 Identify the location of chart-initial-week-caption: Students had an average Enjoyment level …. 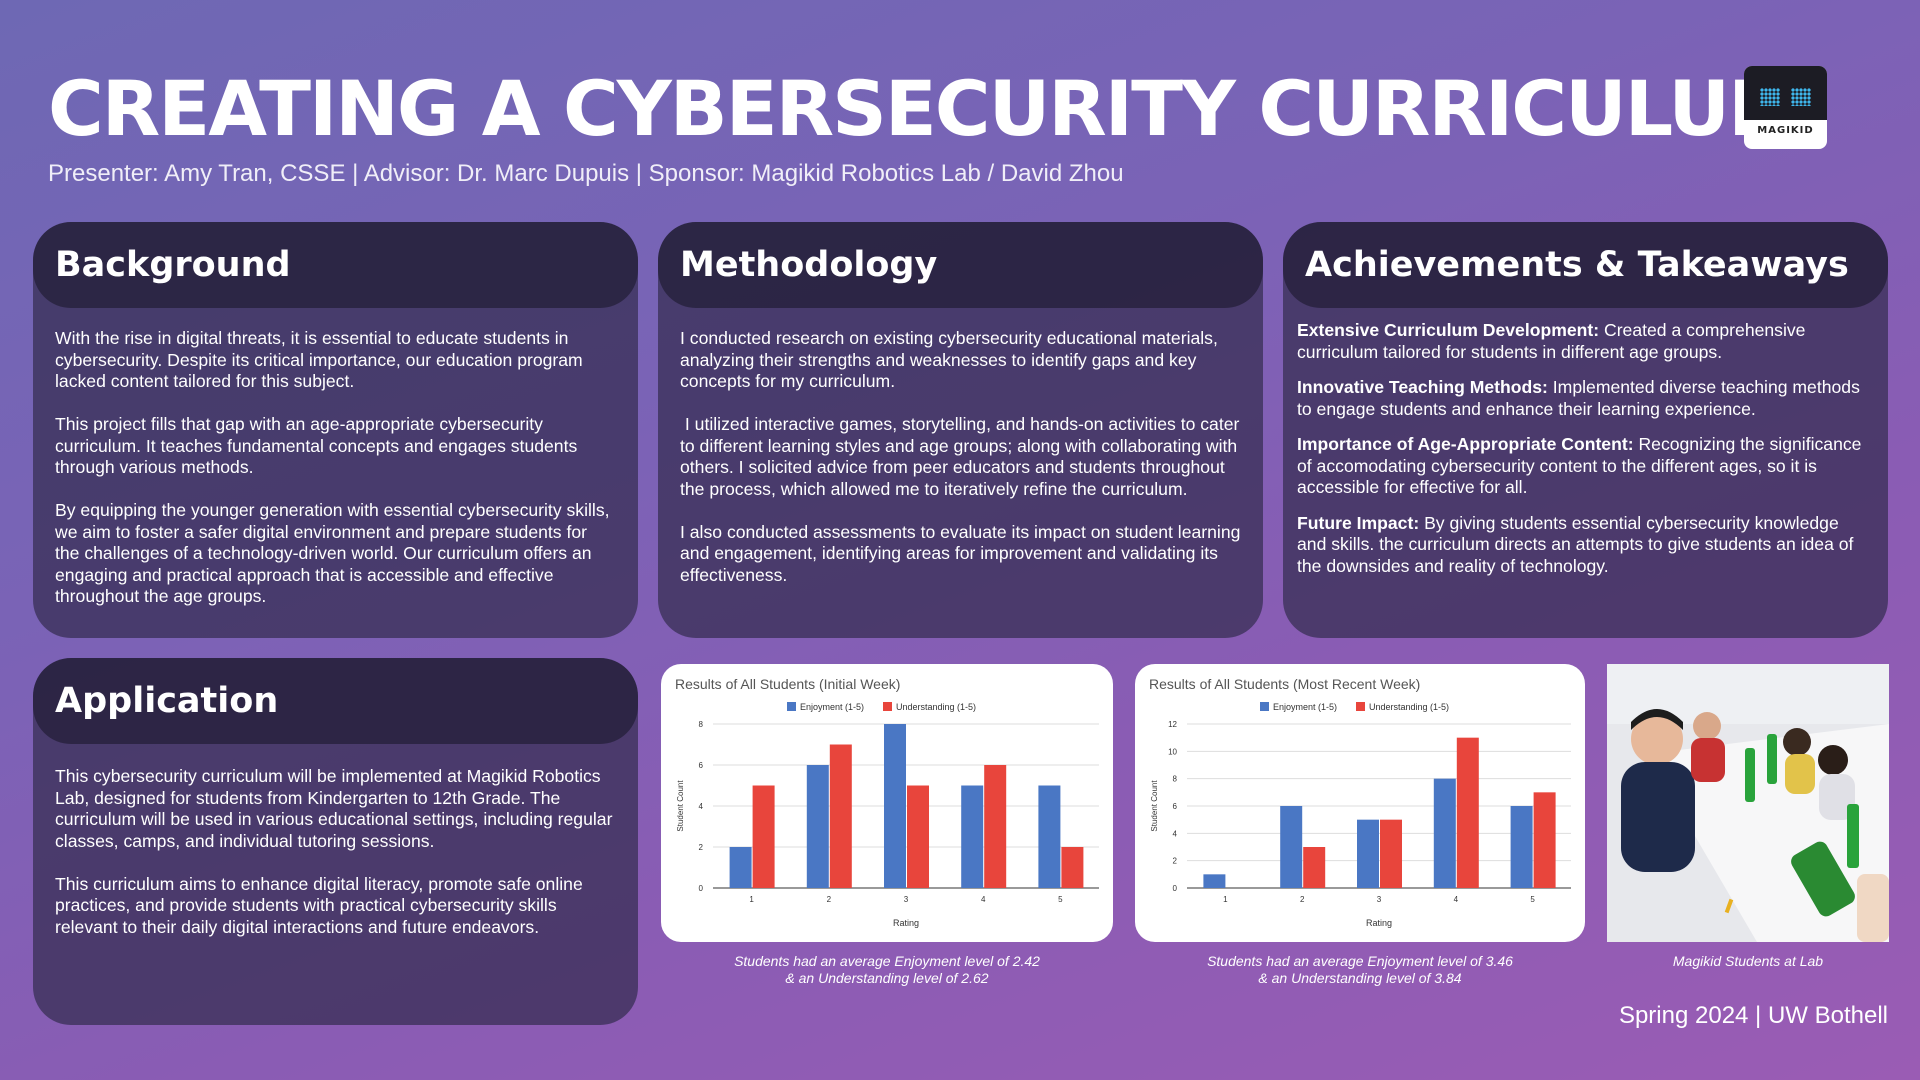
(887, 970).